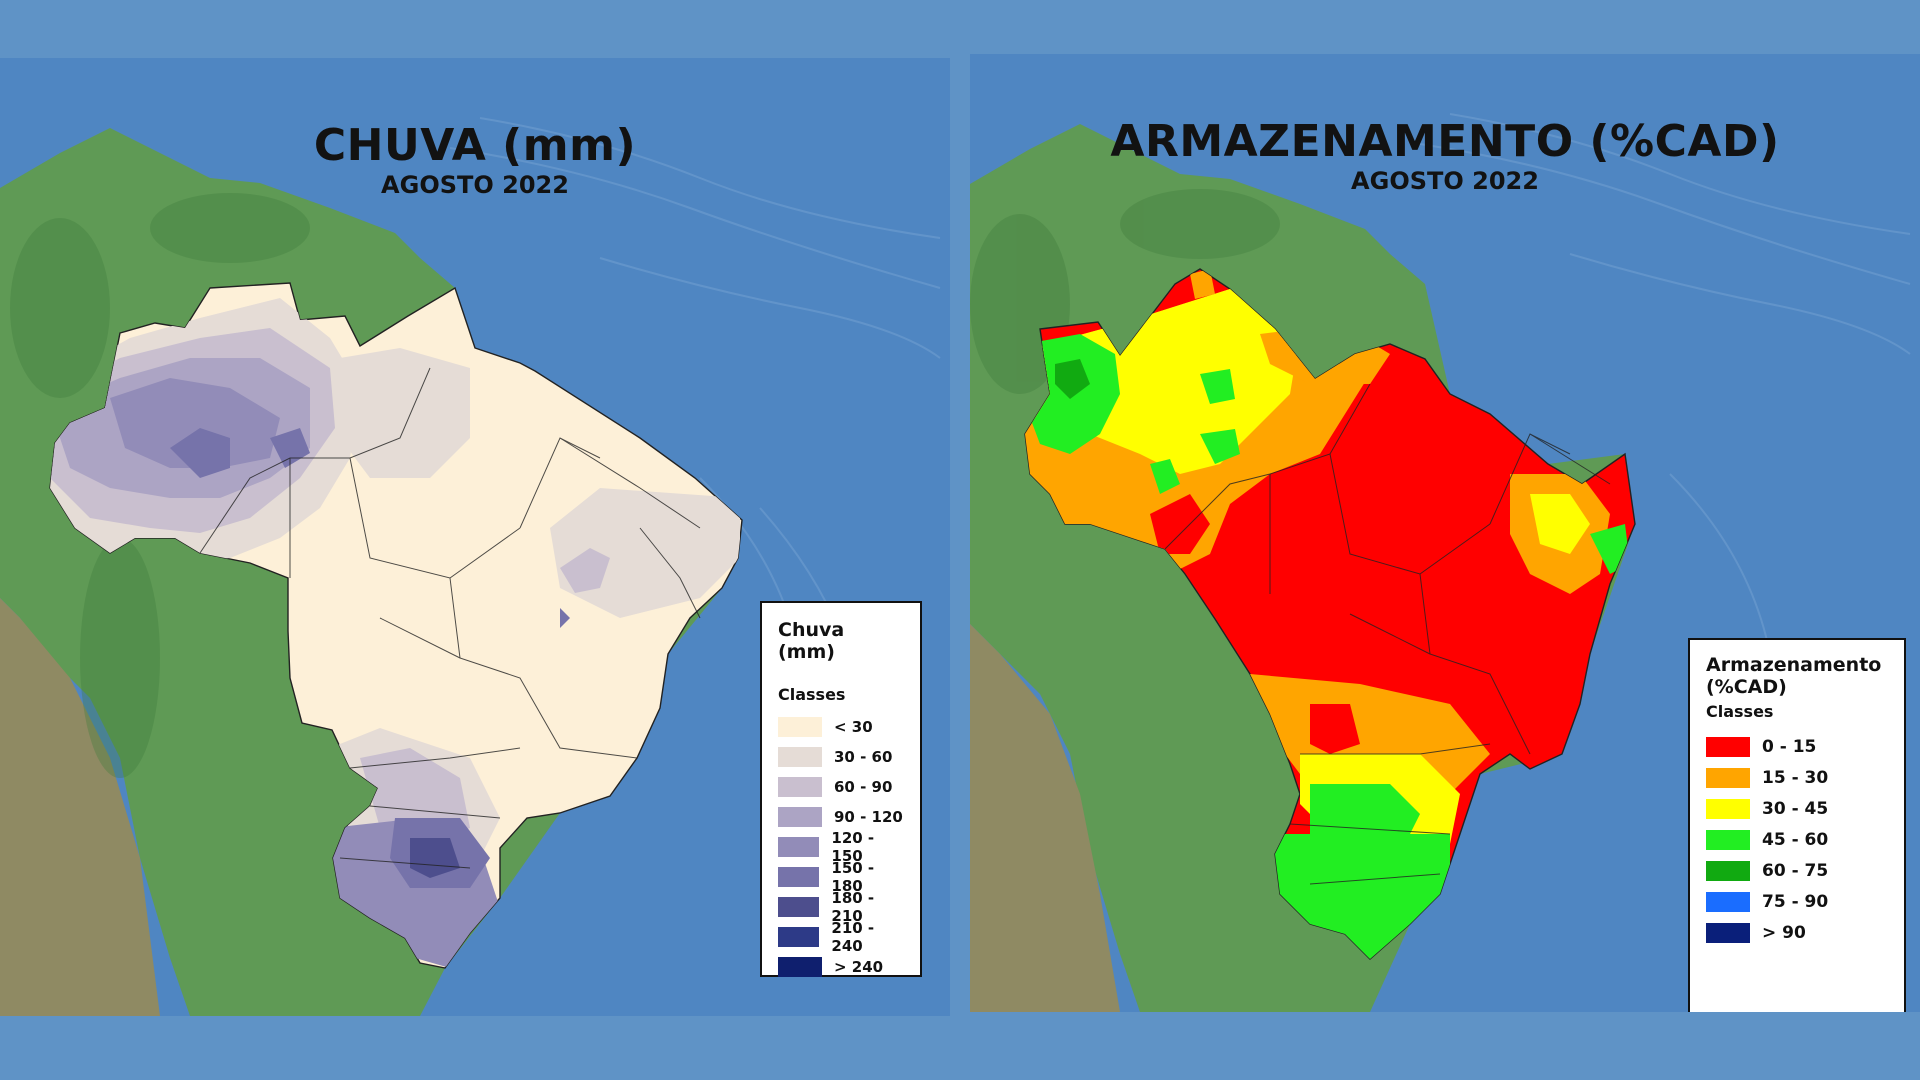 This screenshot has width=1920, height=1080. Describe the element at coordinates (1794, 665) in the screenshot. I see `storage-legend-title-line1: Armazenamento` at that location.